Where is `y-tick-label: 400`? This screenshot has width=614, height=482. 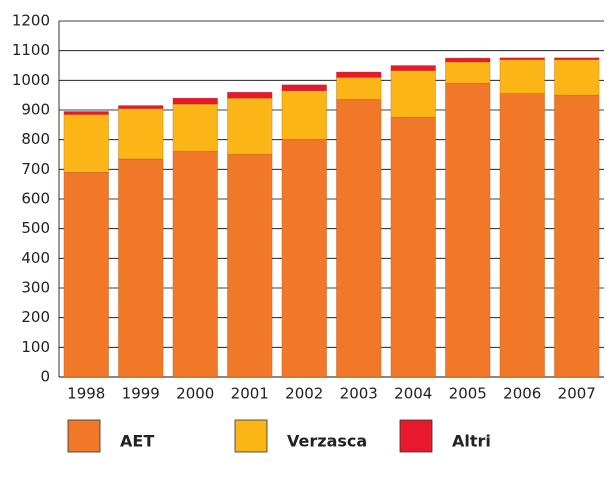 y-tick-label: 400 is located at coordinates (35, 258).